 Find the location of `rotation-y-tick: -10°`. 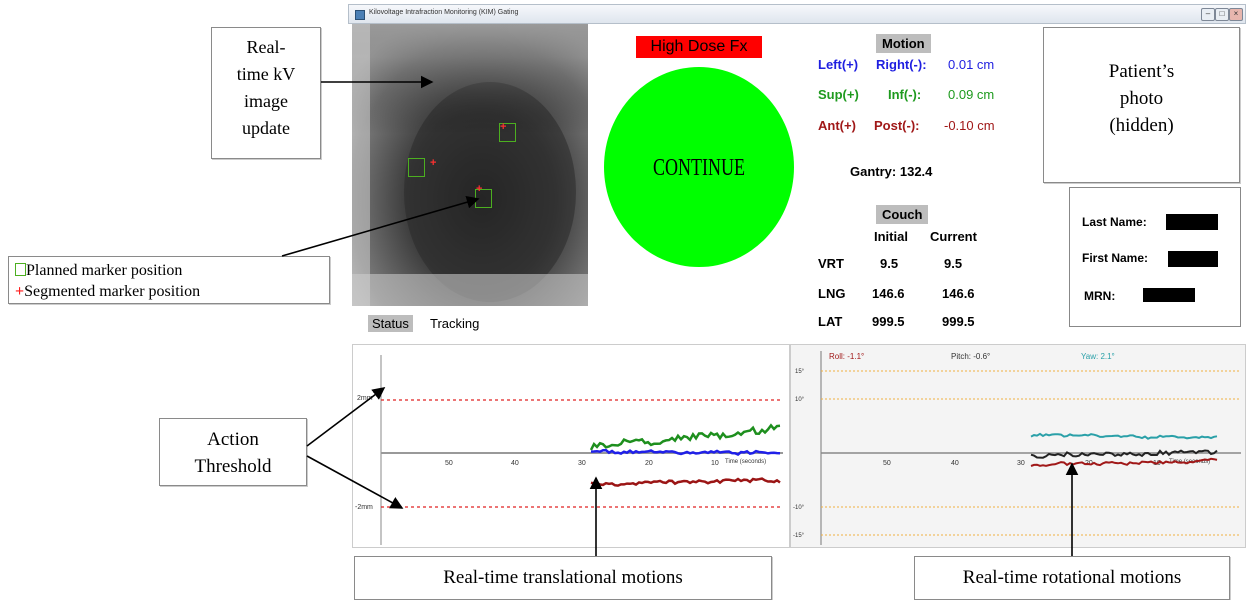

rotation-y-tick: -10° is located at coordinates (799, 508).